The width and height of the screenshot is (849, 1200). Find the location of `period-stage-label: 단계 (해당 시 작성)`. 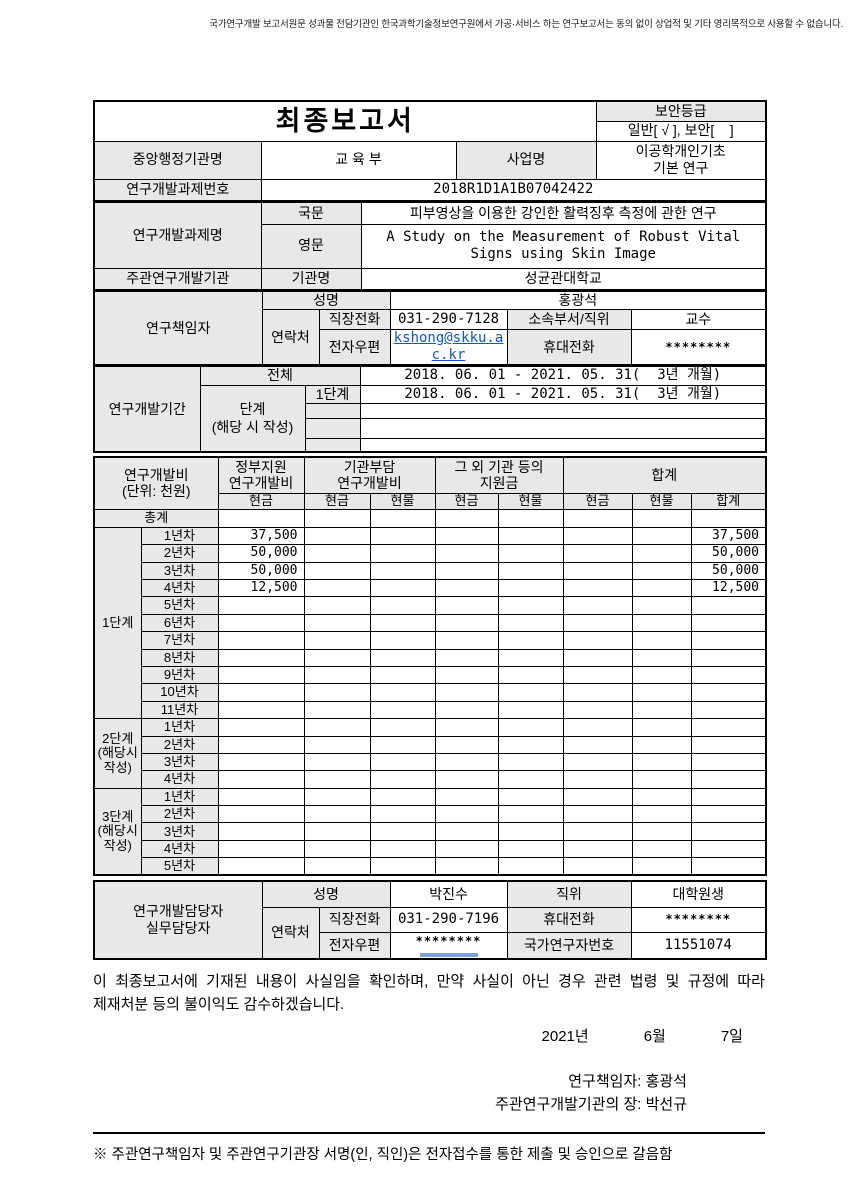

period-stage-label: 단계 (해당 시 작성) is located at coordinates (252, 418).